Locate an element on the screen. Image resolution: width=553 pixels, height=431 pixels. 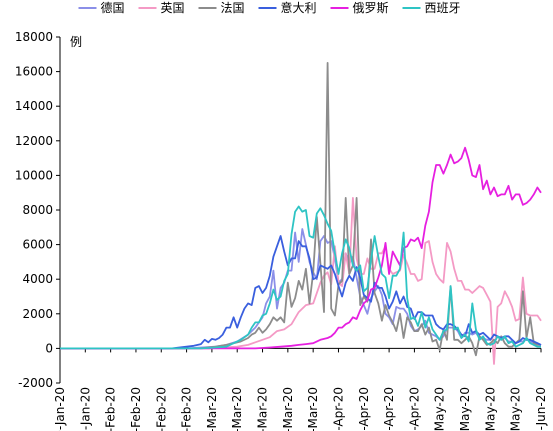
y-tick-label: 4000 is located at coordinates (37, 279).